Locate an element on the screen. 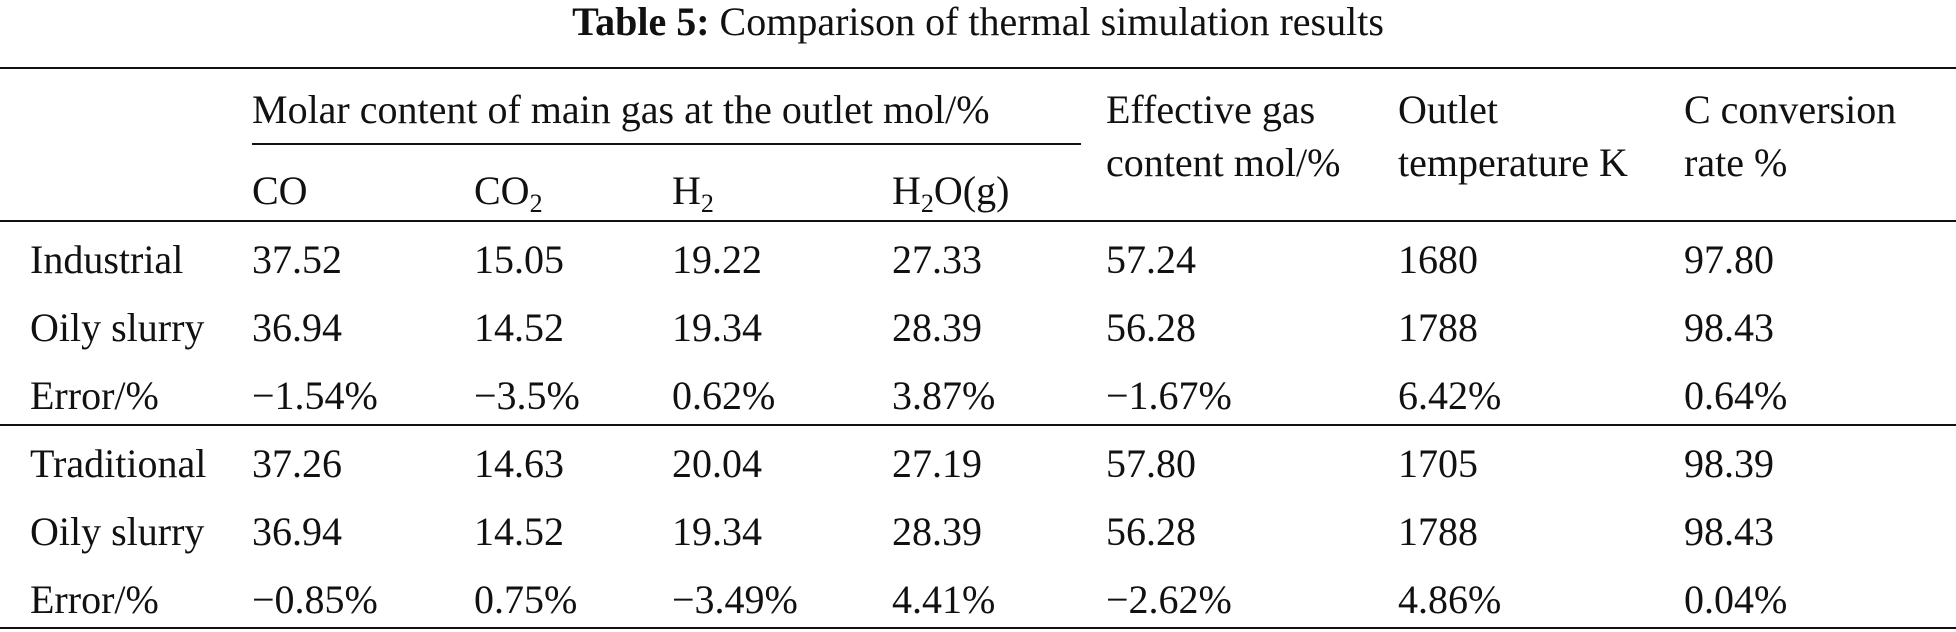 The height and width of the screenshot is (632, 1956). middle-rule is located at coordinates (978, 425).